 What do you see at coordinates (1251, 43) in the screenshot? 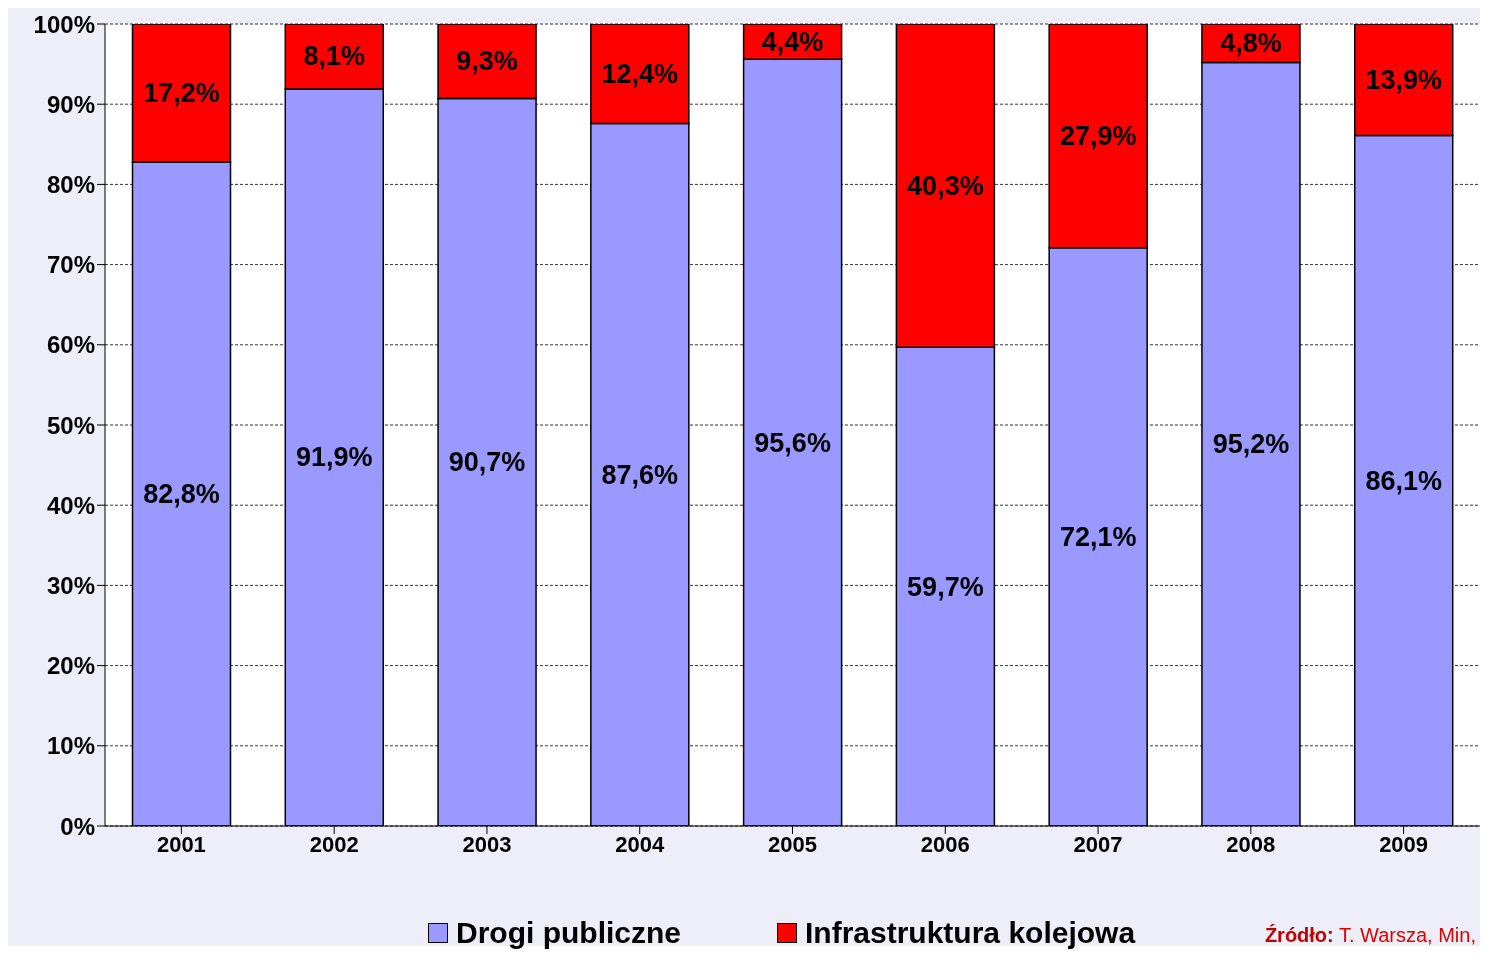
I see `data-label: 4,8%` at bounding box center [1251, 43].